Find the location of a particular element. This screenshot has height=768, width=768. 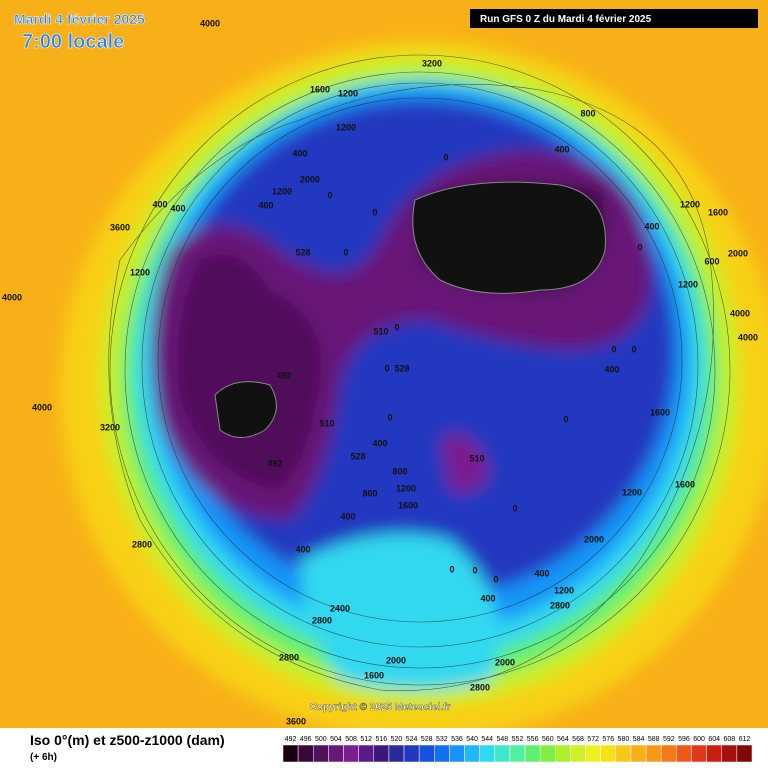

colorbar-label: 584 is located at coordinates (639, 739).